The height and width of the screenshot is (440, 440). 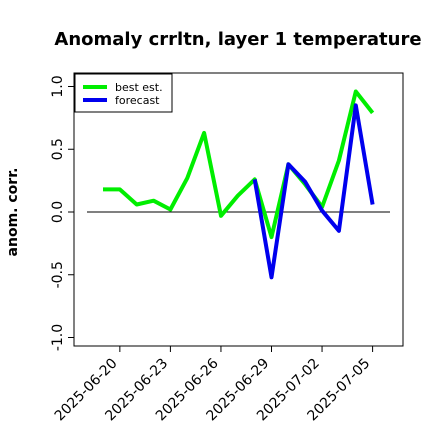 I want to click on y-tick-label: -0.5, so click(x=58, y=274).